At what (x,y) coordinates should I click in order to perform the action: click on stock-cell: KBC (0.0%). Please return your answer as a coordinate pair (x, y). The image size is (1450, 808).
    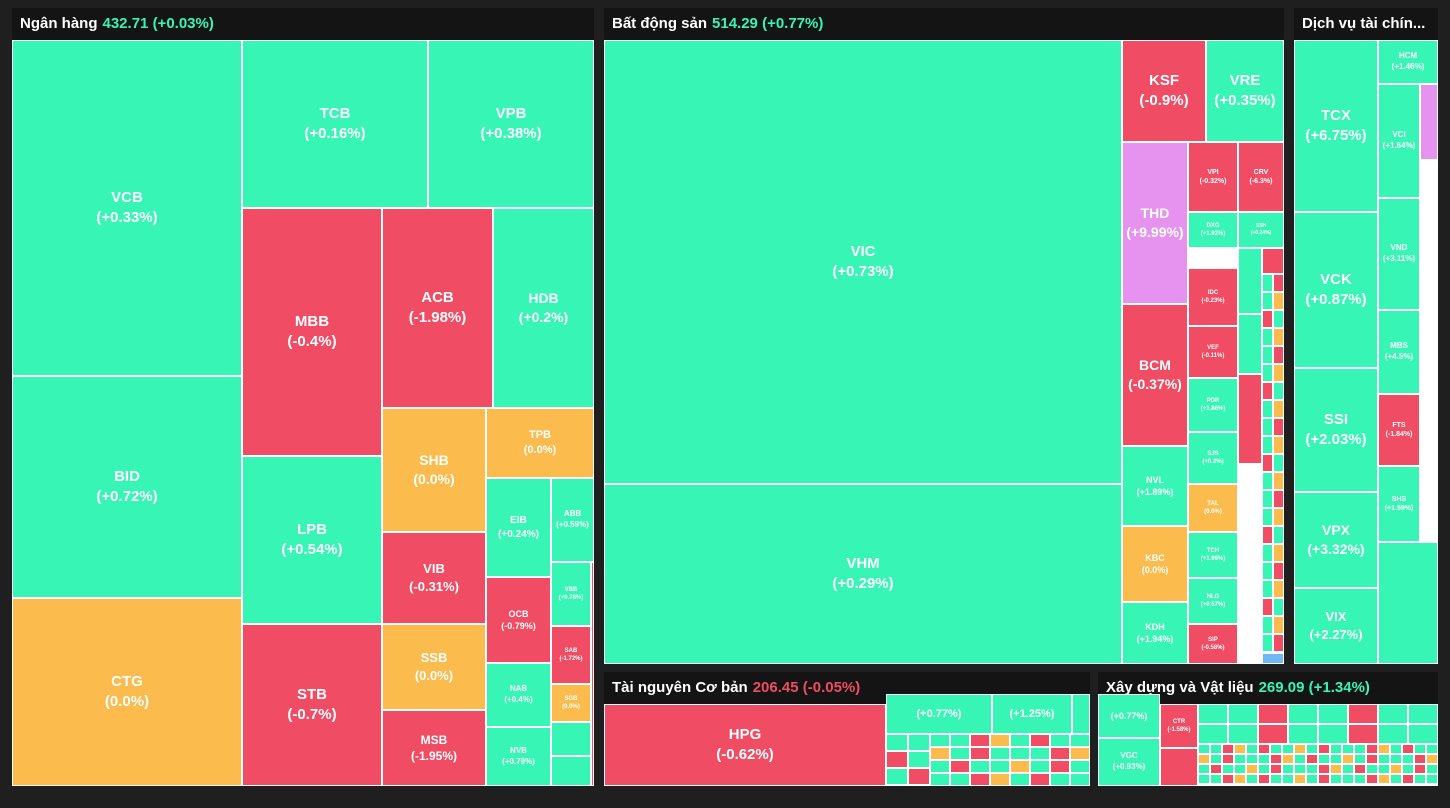
    Looking at the image, I should click on (1155, 564).